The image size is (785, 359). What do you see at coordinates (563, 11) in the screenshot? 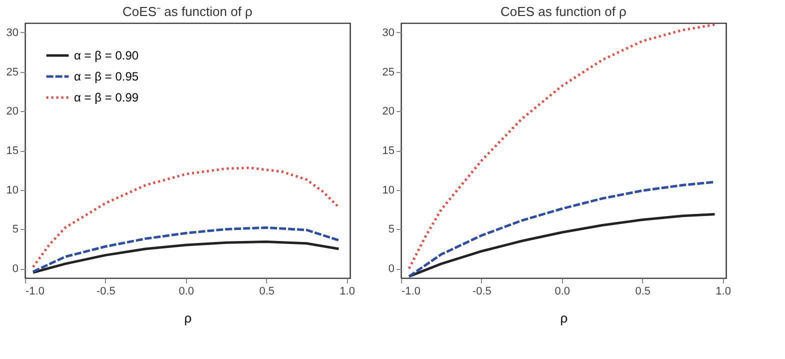
I see `chart-title: CoES as function of ρ` at bounding box center [563, 11].